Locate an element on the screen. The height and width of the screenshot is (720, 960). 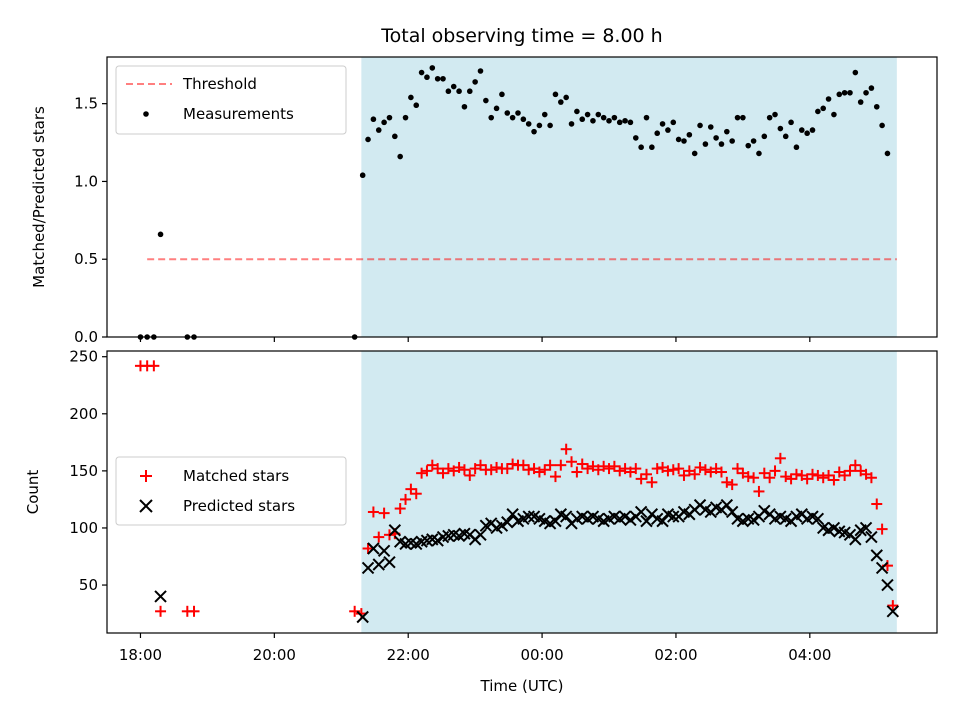
top-panel-title: Total observing time = 8.00 h is located at coordinates (521, 36).